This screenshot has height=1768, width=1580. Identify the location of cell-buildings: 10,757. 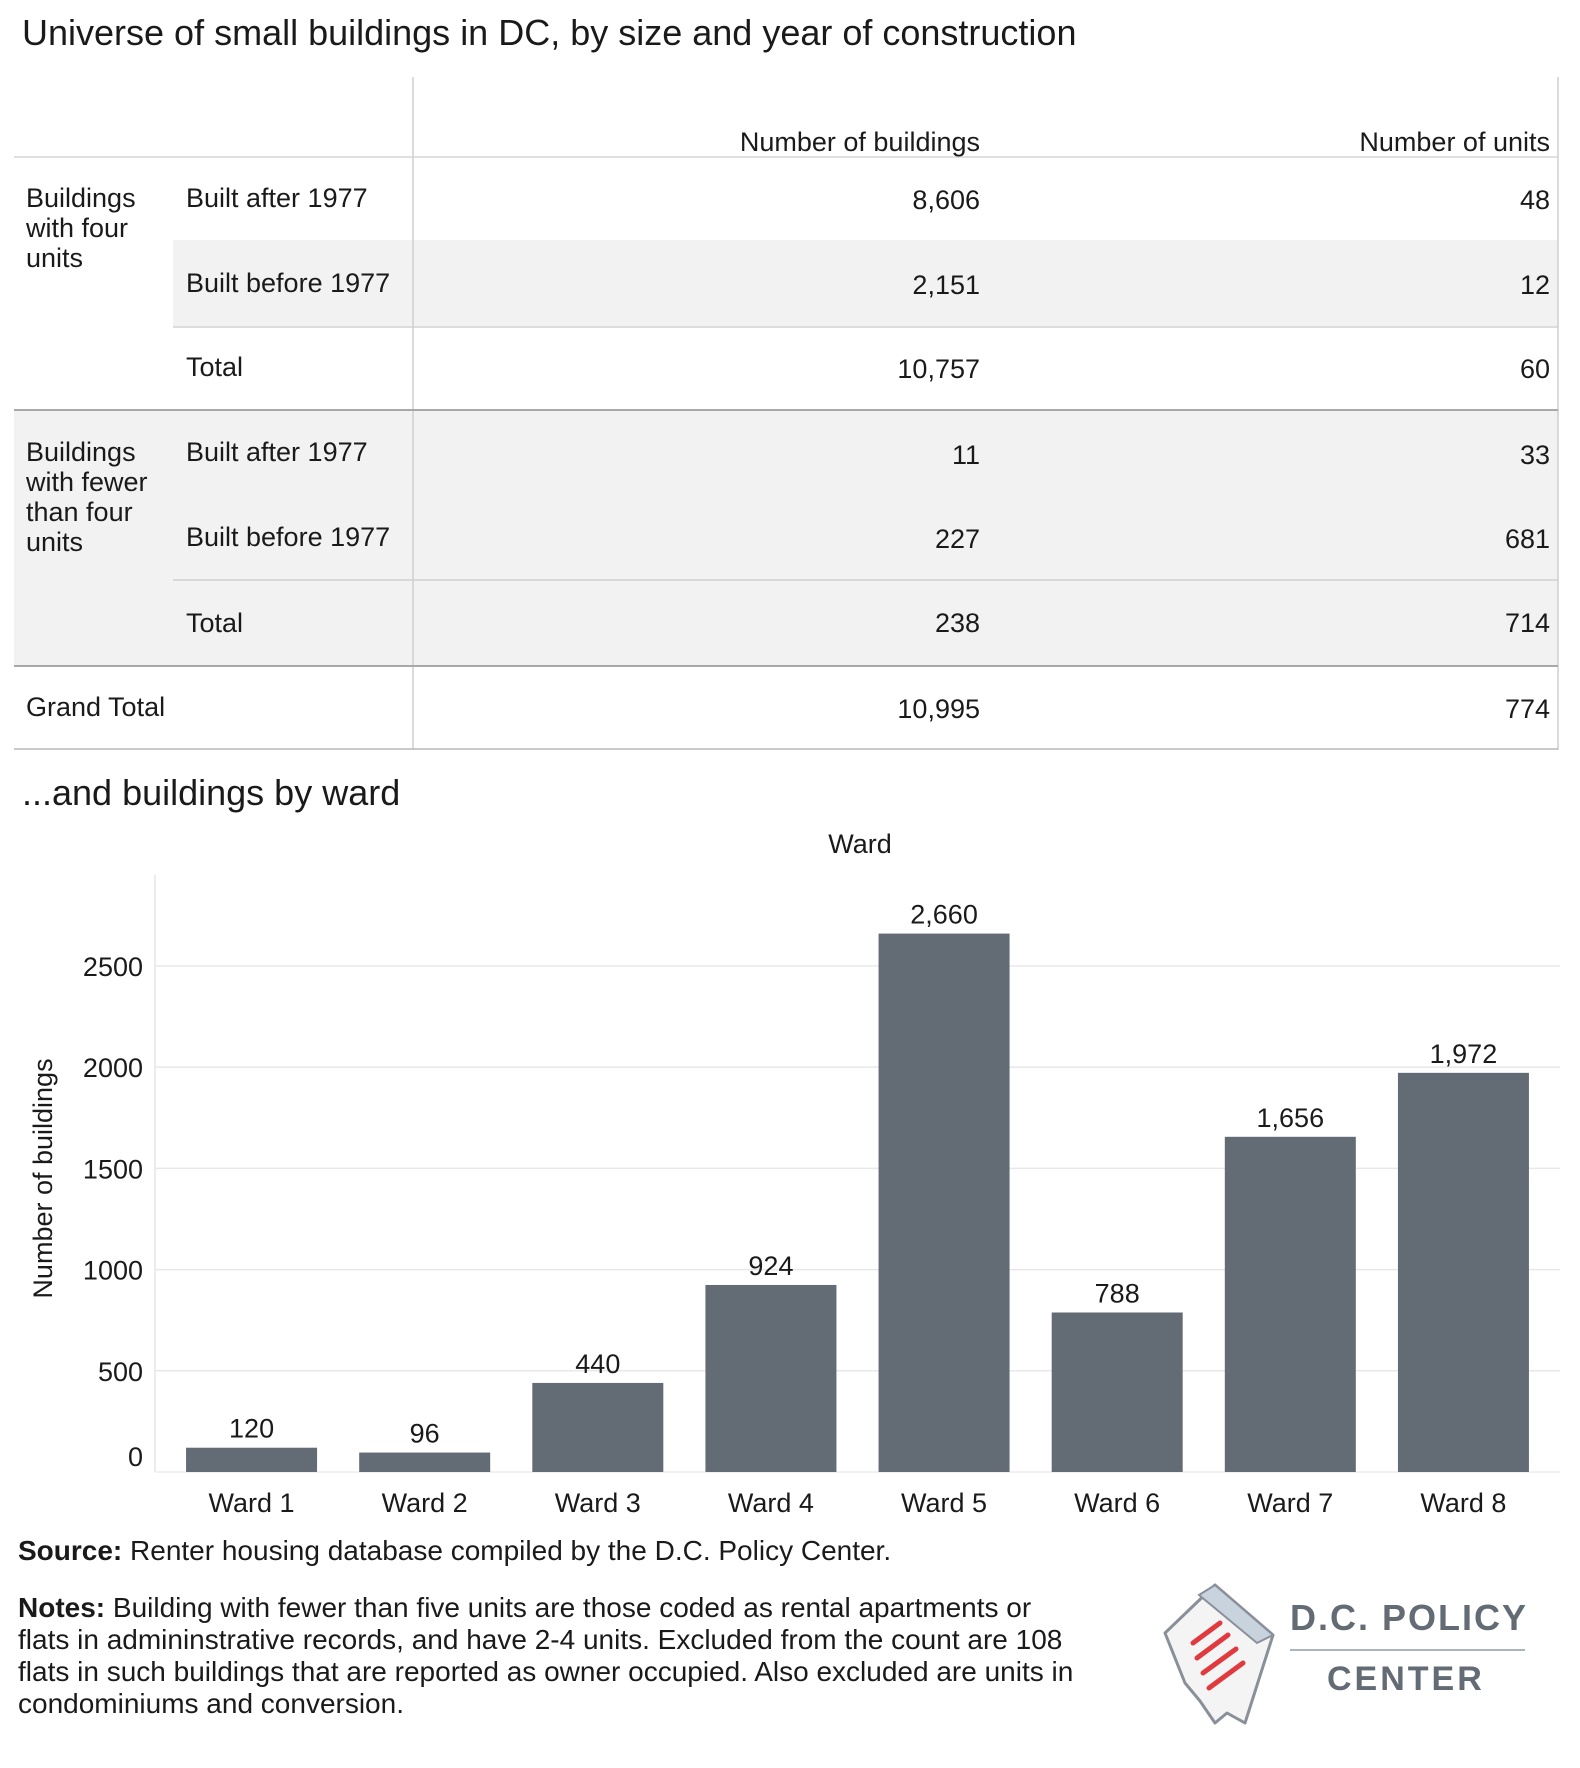
(938, 369).